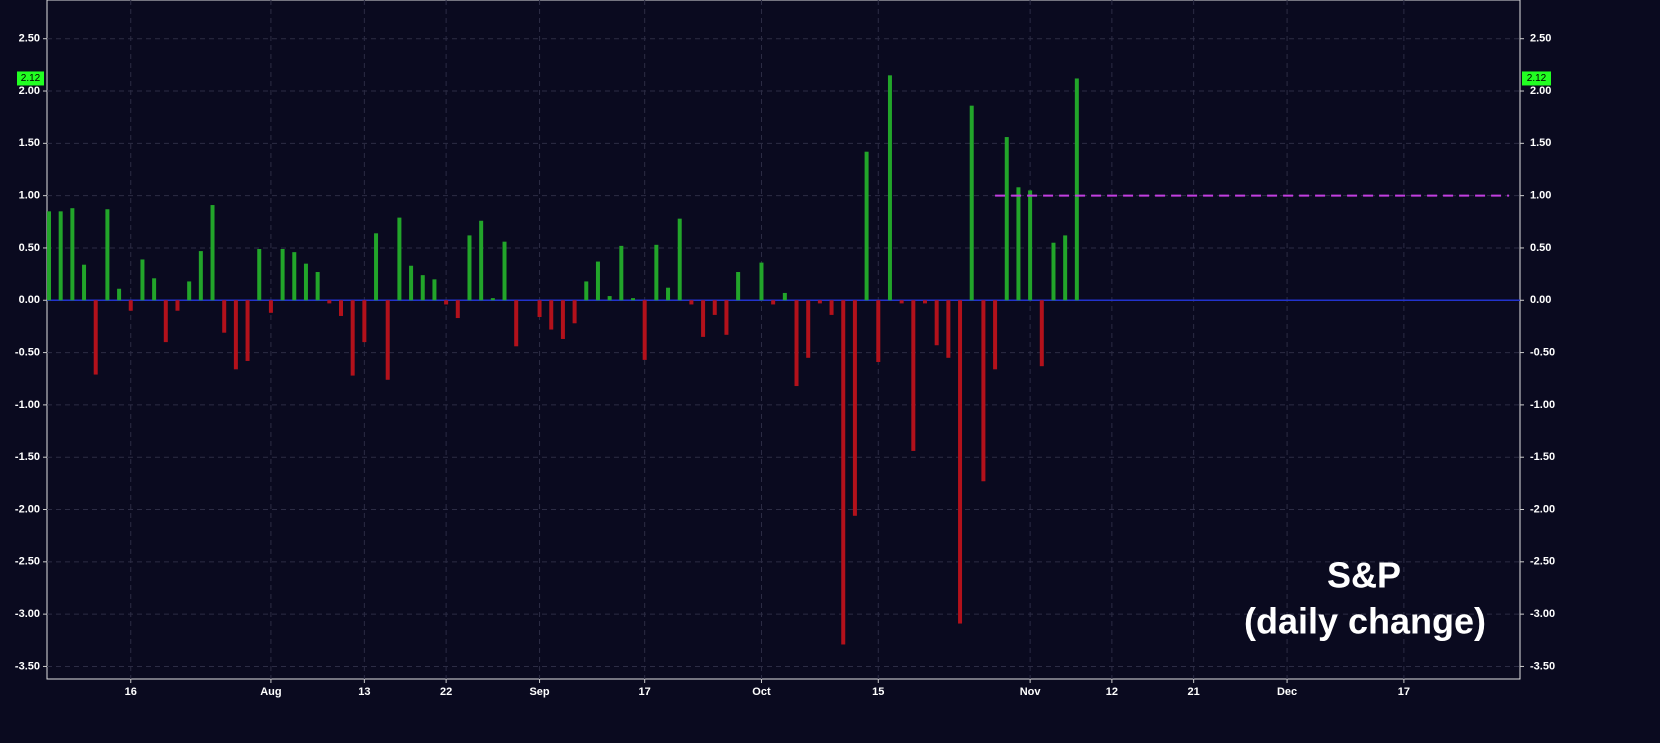  I want to click on y-tick-label: -0.50, so click(27, 352).